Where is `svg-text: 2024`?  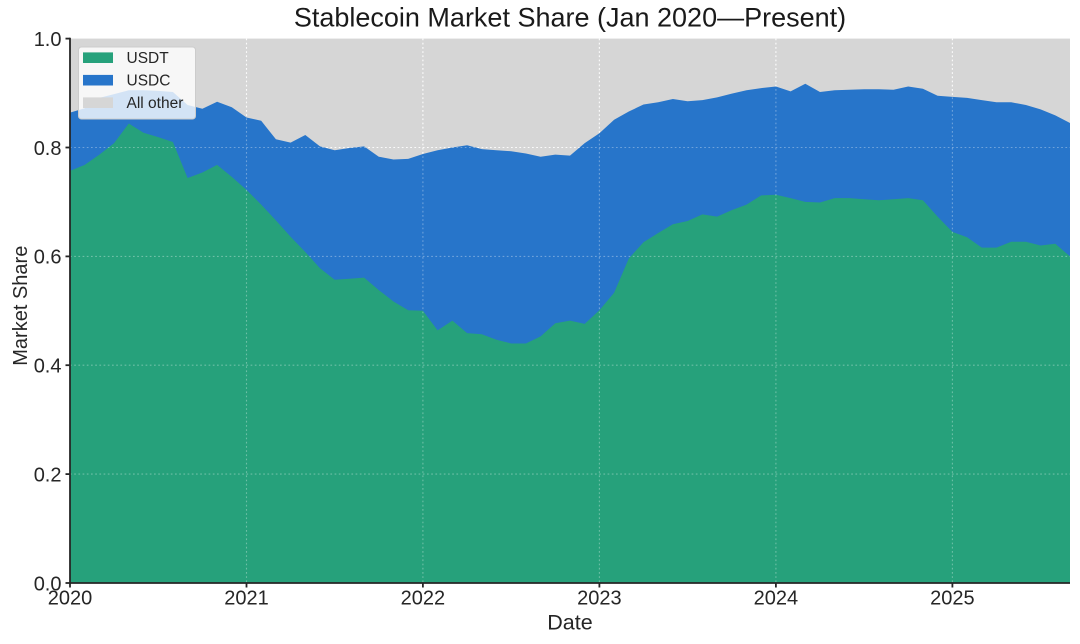
svg-text: 2024 is located at coordinates (776, 599).